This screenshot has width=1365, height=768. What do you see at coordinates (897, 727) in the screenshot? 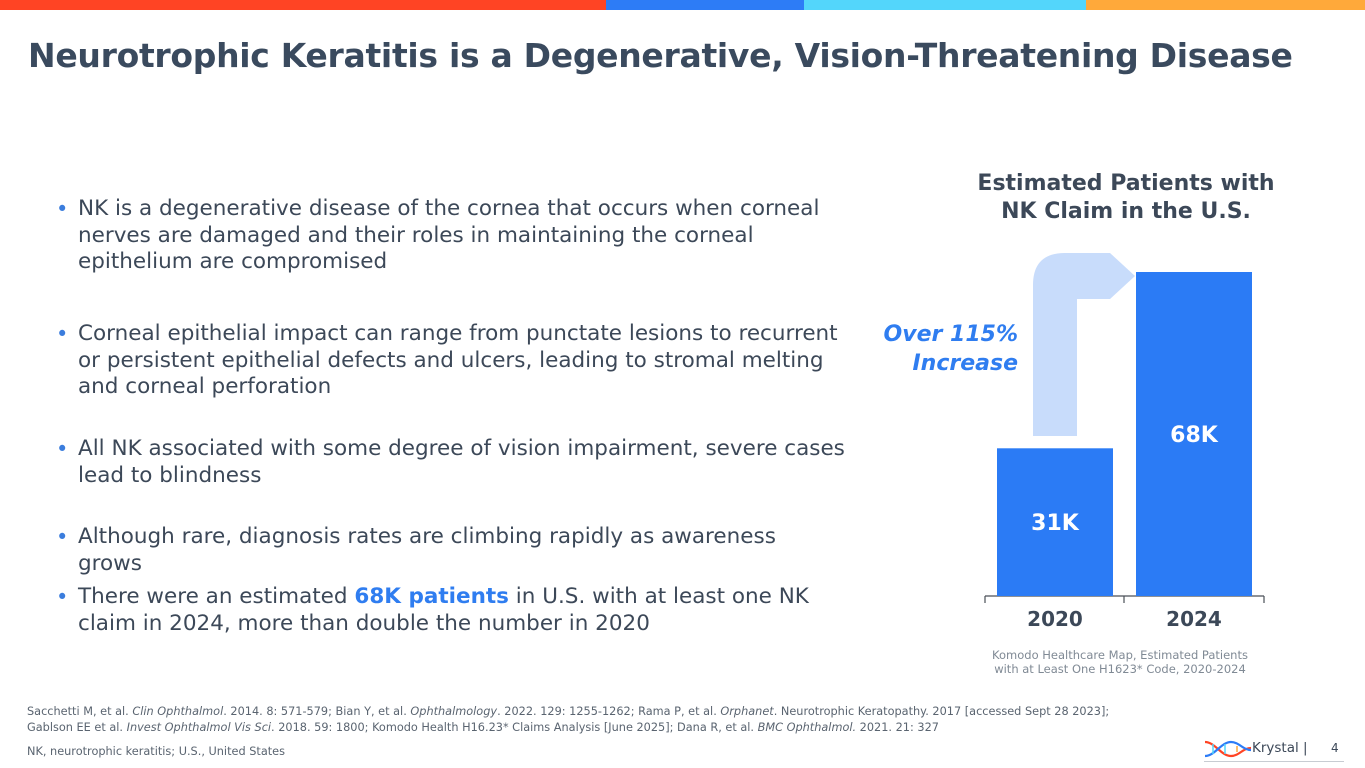
I see `reference-part: 2021. 21: 327` at bounding box center [897, 727].